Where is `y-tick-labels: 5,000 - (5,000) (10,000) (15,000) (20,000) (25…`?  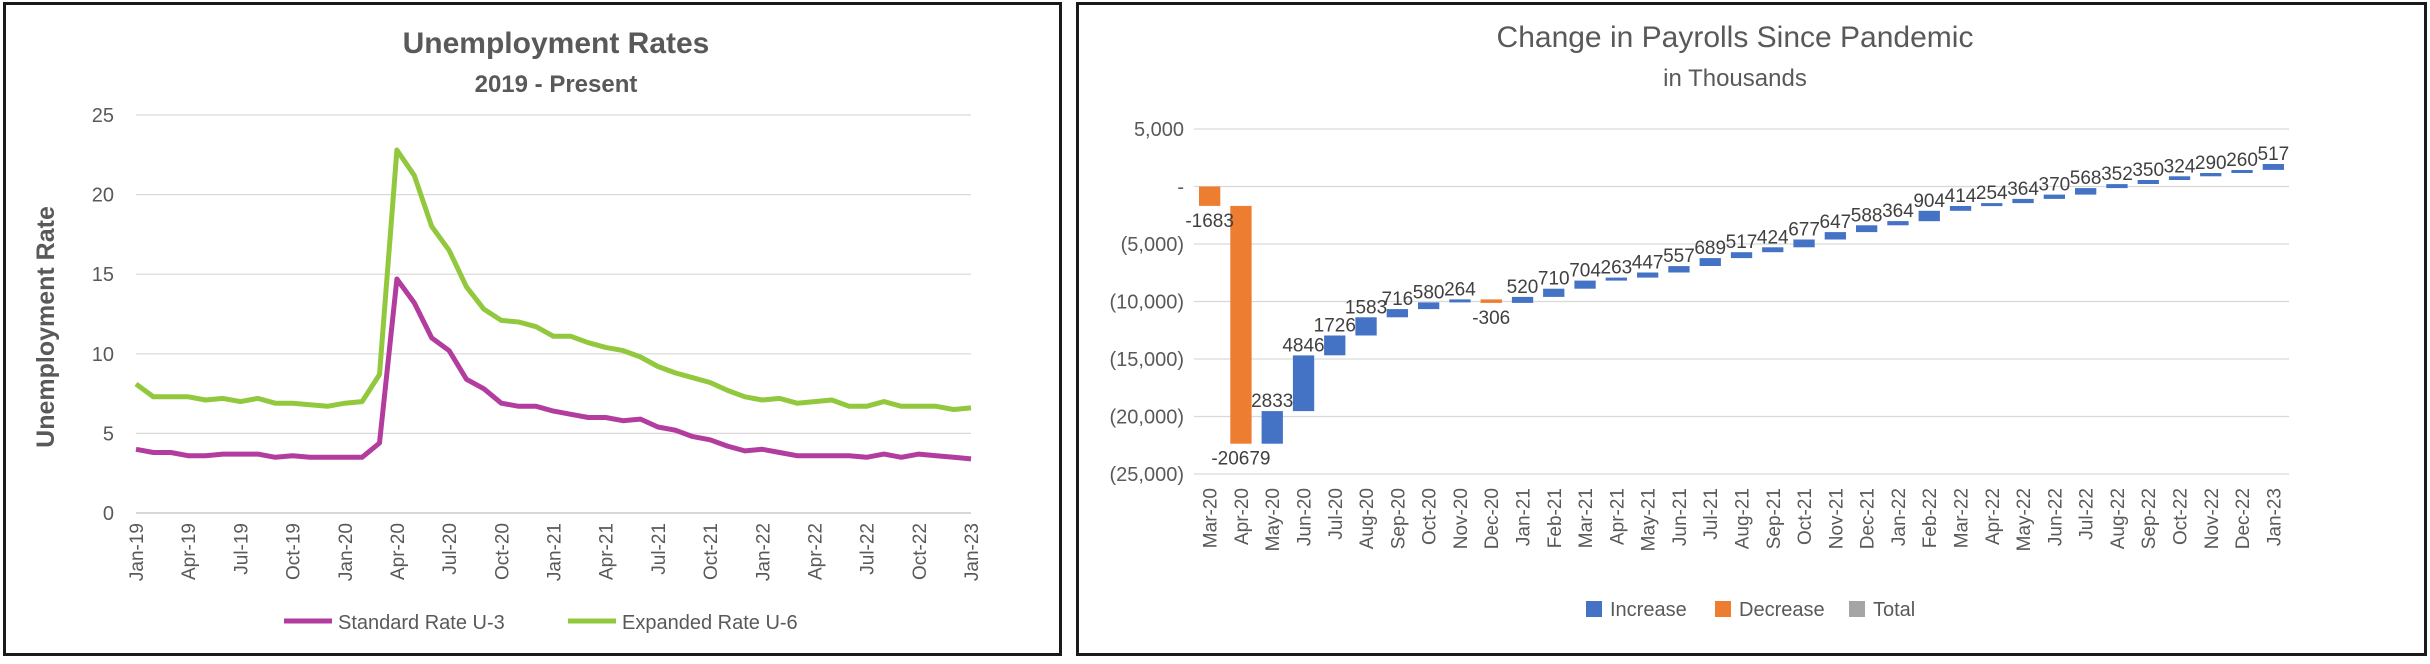 y-tick-labels: 5,000 - (5,000) (10,000) (15,000) (20,000) (25… is located at coordinates (1147, 302).